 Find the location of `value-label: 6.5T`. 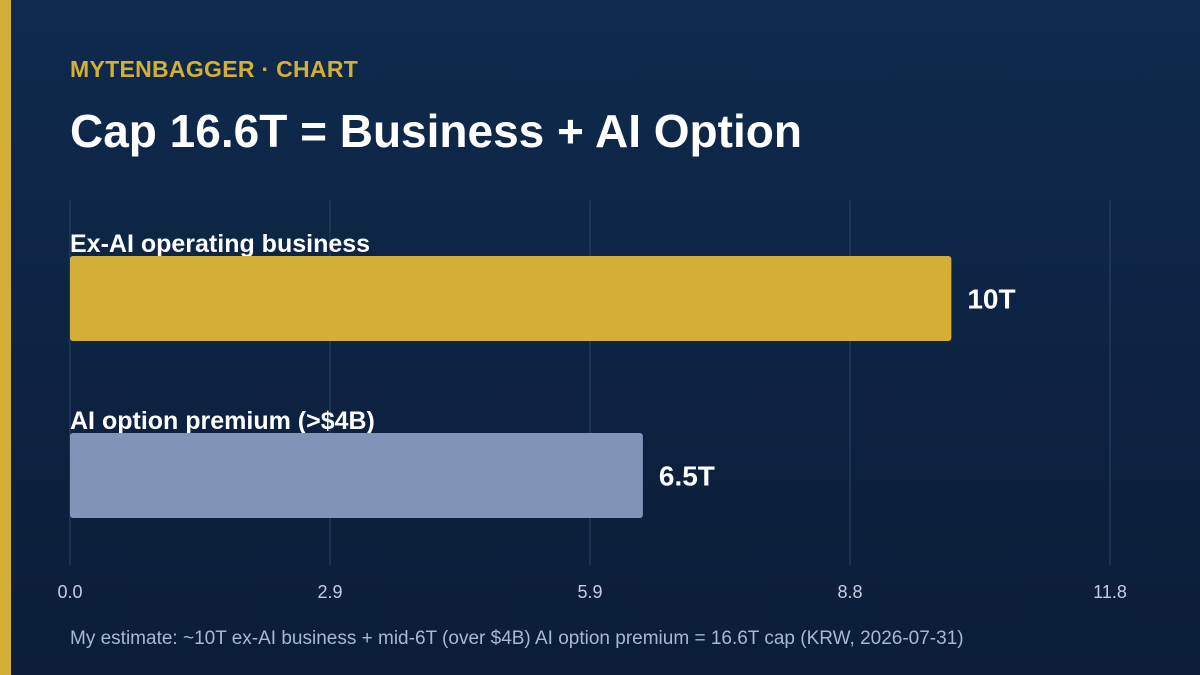

value-label: 6.5T is located at coordinates (687, 476).